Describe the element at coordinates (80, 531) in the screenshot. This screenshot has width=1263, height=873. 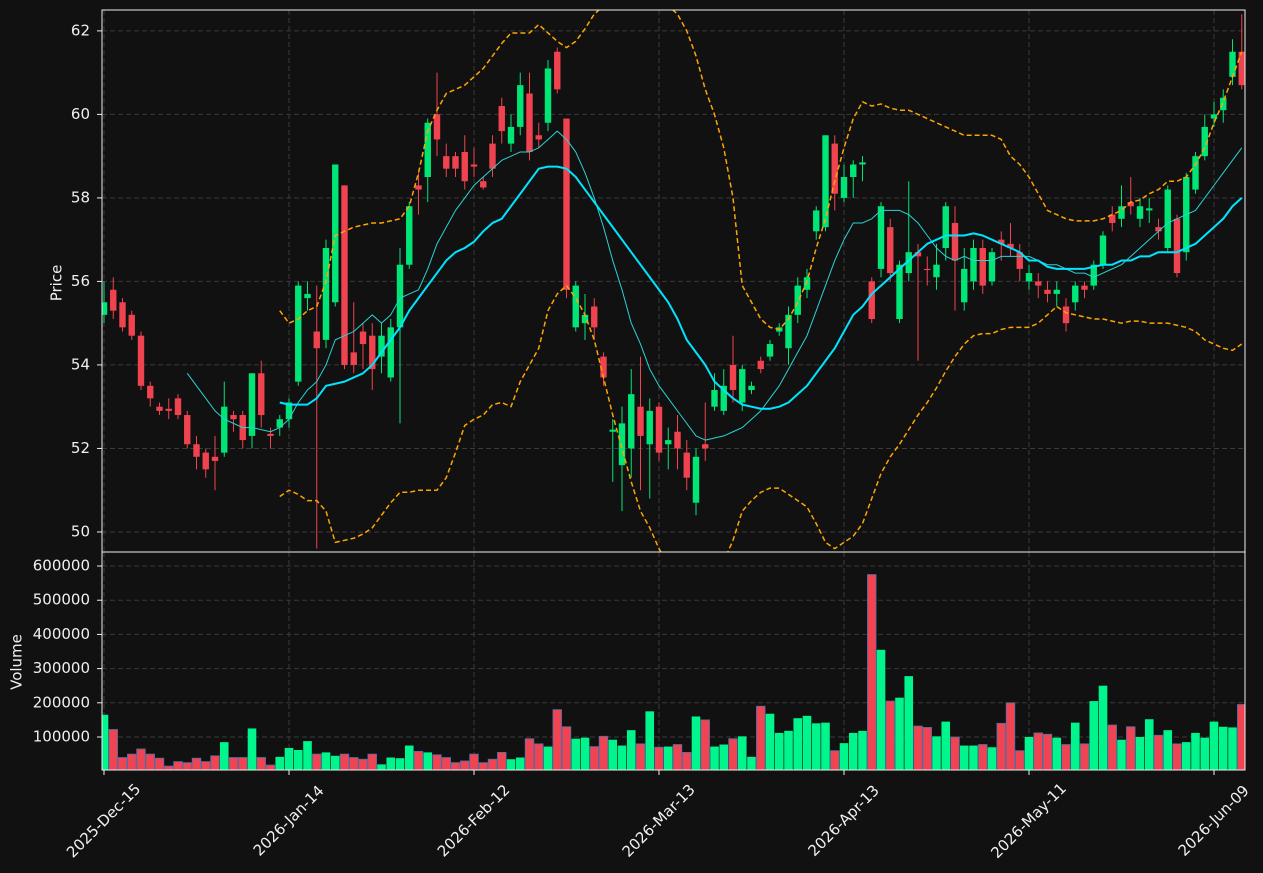
I see `y-tick-label: 50` at that location.